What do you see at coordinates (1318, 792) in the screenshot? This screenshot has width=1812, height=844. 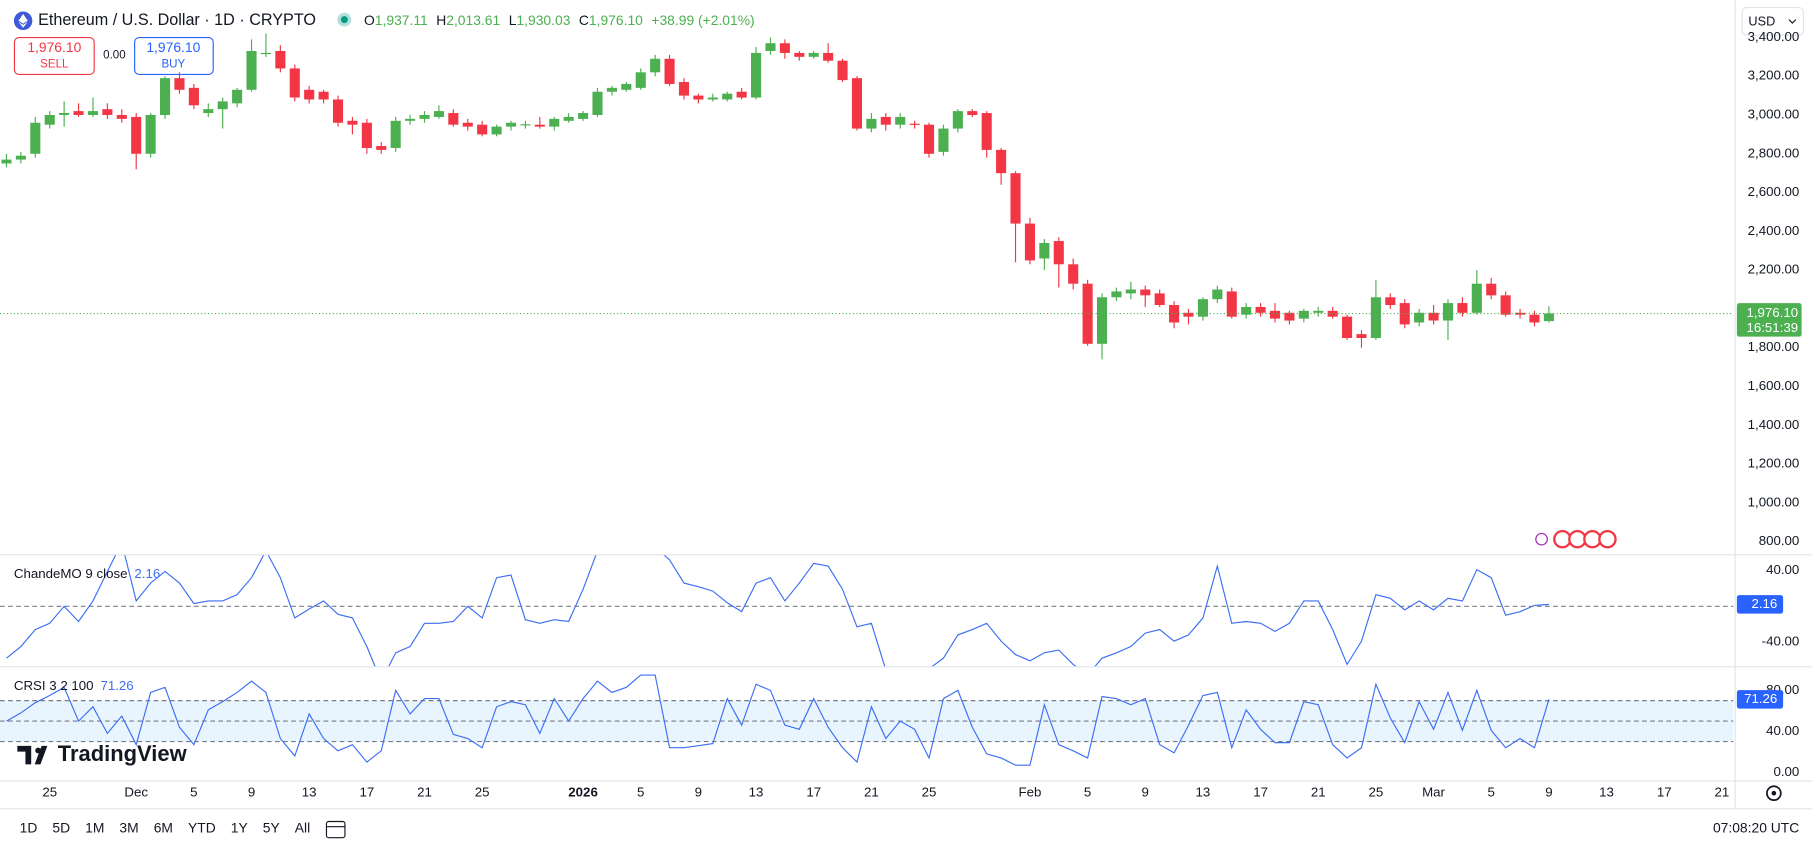 I see `x-tick-label: 21` at bounding box center [1318, 792].